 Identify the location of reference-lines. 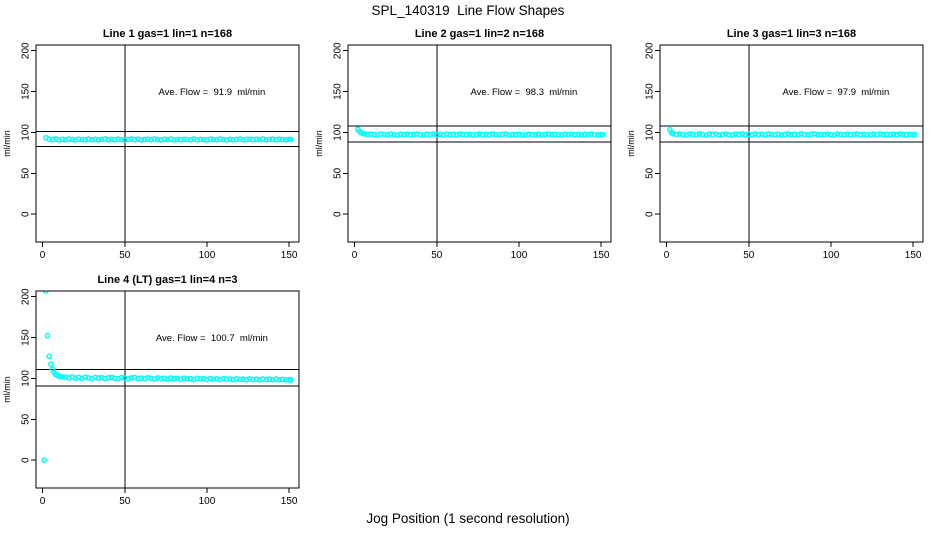
(791, 143).